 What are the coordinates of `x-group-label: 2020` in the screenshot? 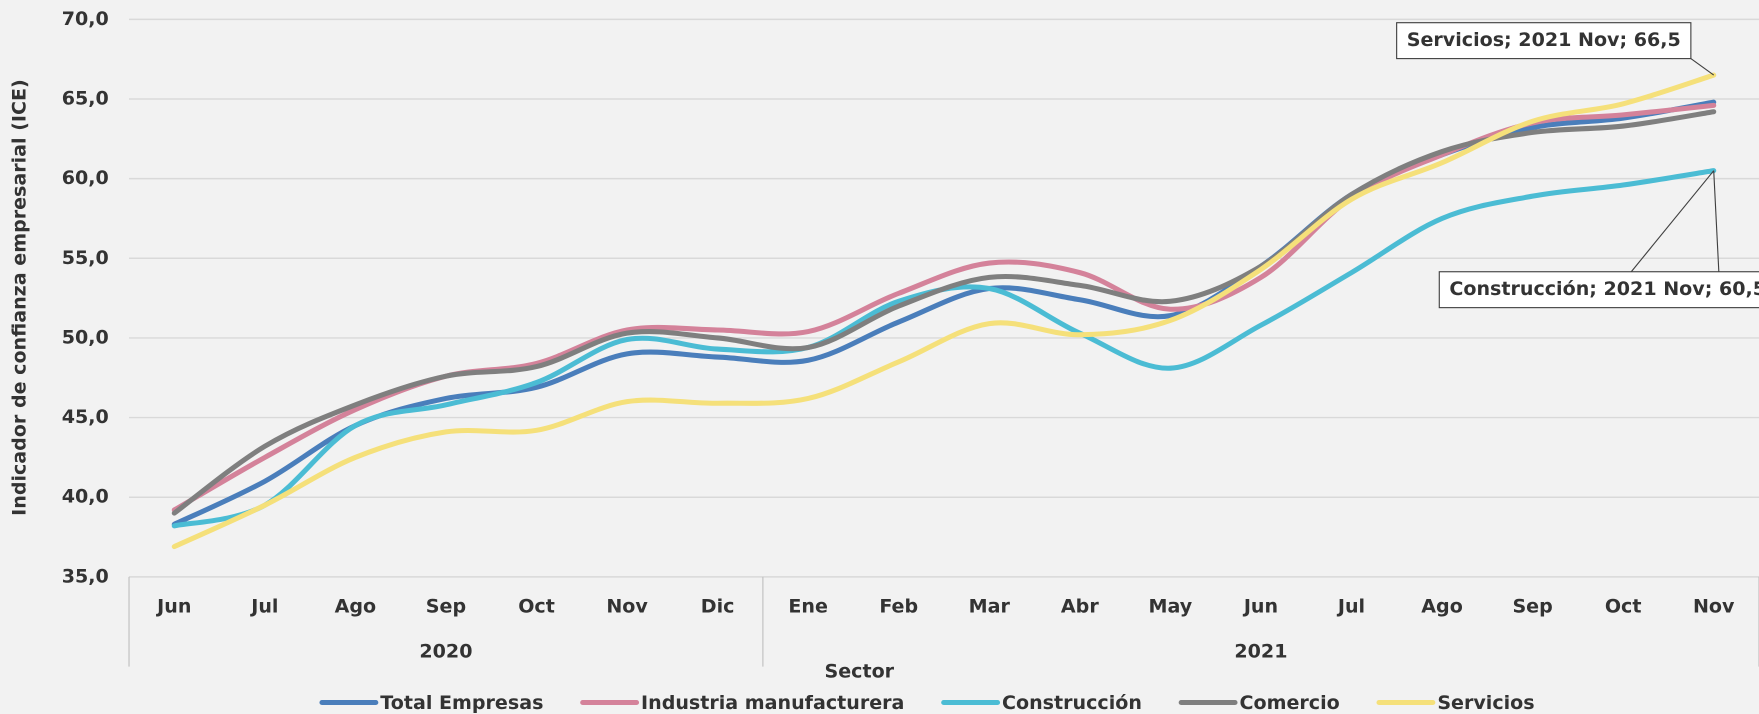 It's located at (445, 652).